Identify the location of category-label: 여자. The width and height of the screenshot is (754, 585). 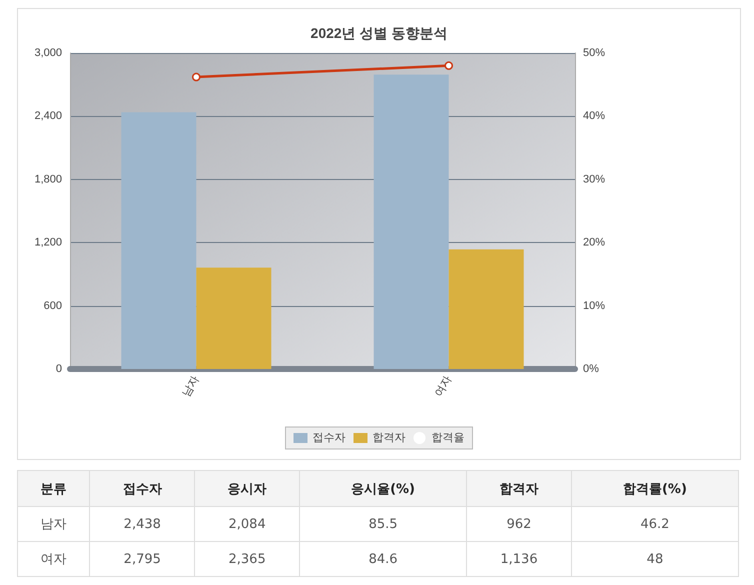
(53, 559).